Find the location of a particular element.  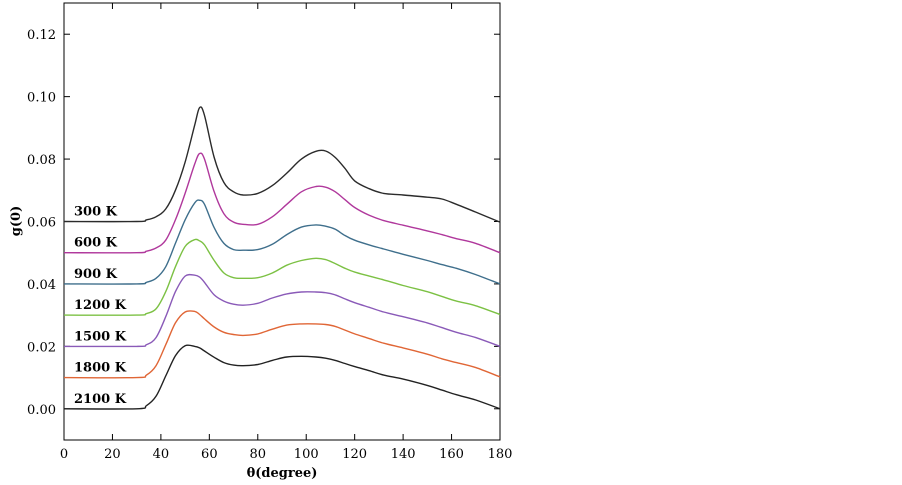

x-tick-label: 20 is located at coordinates (112, 454).